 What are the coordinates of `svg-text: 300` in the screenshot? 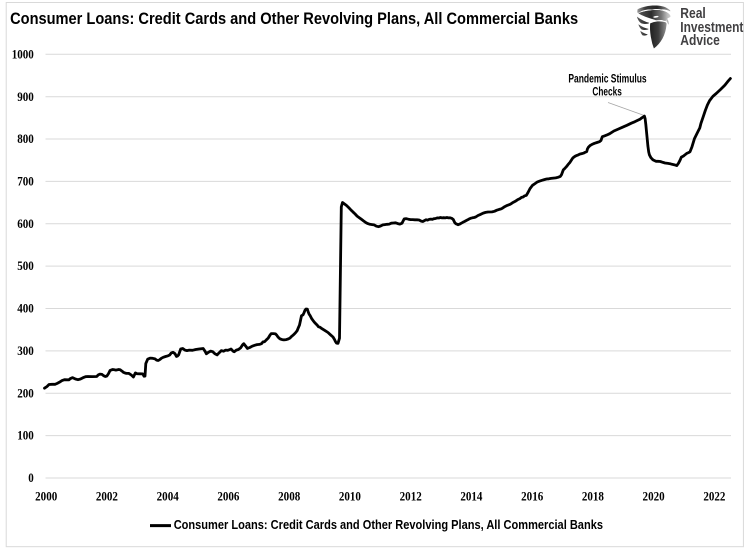 It's located at (25, 351).